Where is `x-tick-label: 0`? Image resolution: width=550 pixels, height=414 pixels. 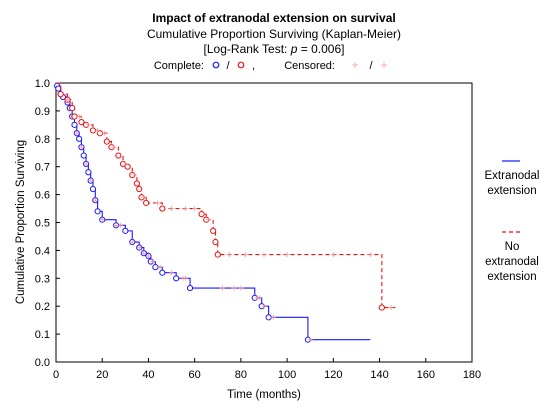
x-tick-label: 0 is located at coordinates (56, 375).